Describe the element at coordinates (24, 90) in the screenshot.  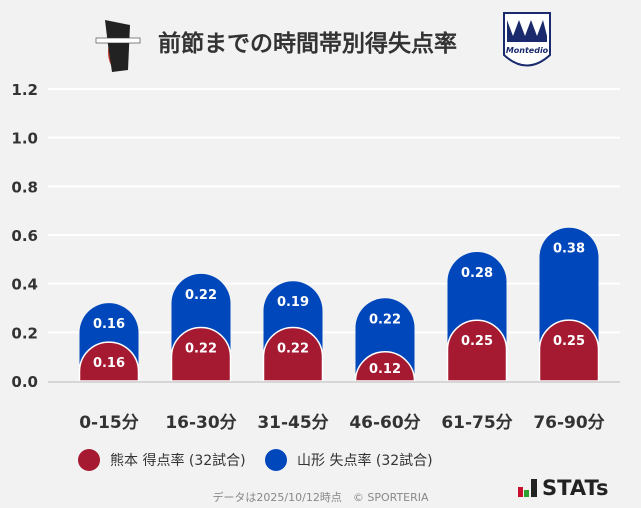
I see `y-tick-label: 1.2` at that location.